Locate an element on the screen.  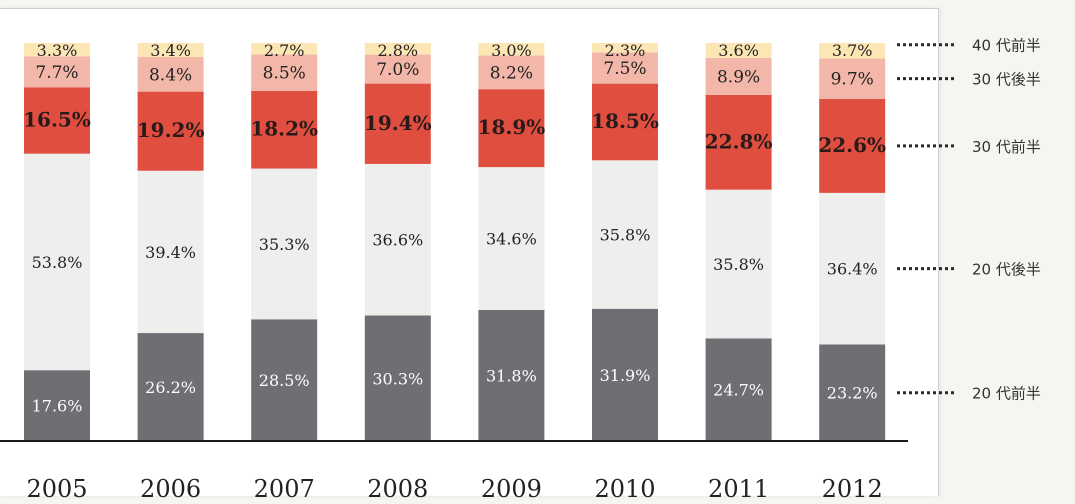
data-label-2005-s4: 3.3% is located at coordinates (57, 50).